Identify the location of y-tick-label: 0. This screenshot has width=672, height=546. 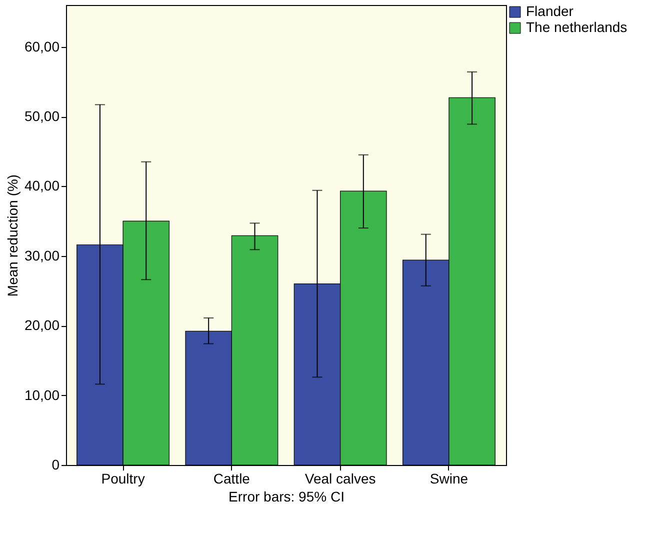
(56, 464).